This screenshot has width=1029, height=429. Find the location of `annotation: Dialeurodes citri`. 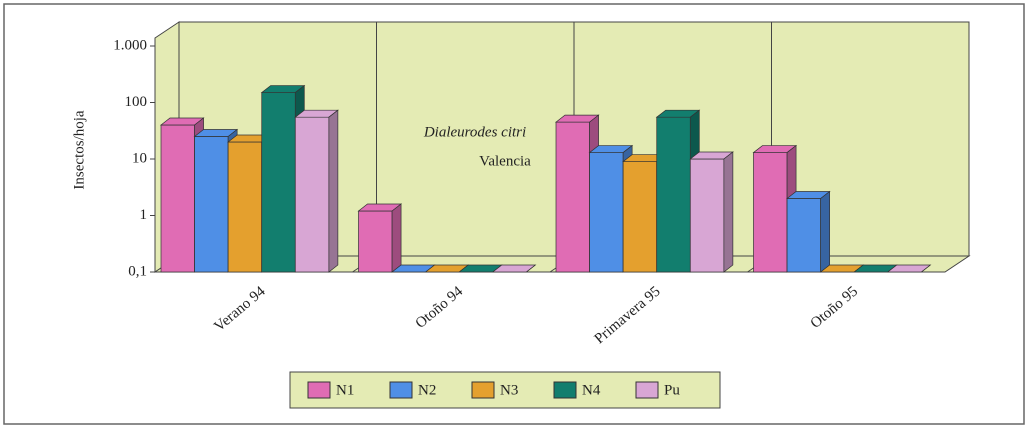

annotation: Dialeurodes citri is located at coordinates (474, 132).